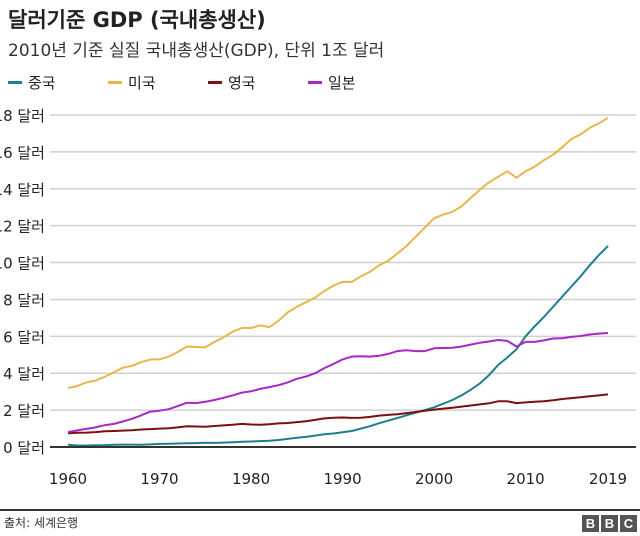  I want to click on x-tick-label: 1970, so click(159, 479).